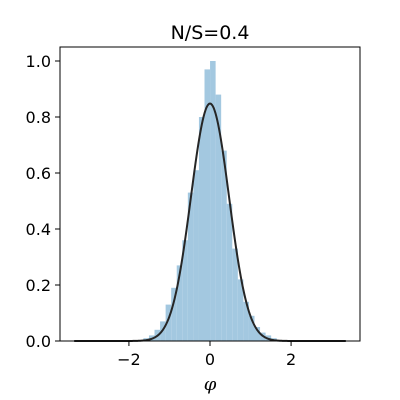 This screenshot has width=400, height=400. Describe the element at coordinates (38, 341) in the screenshot. I see `y-tick-label: 0.0` at that location.